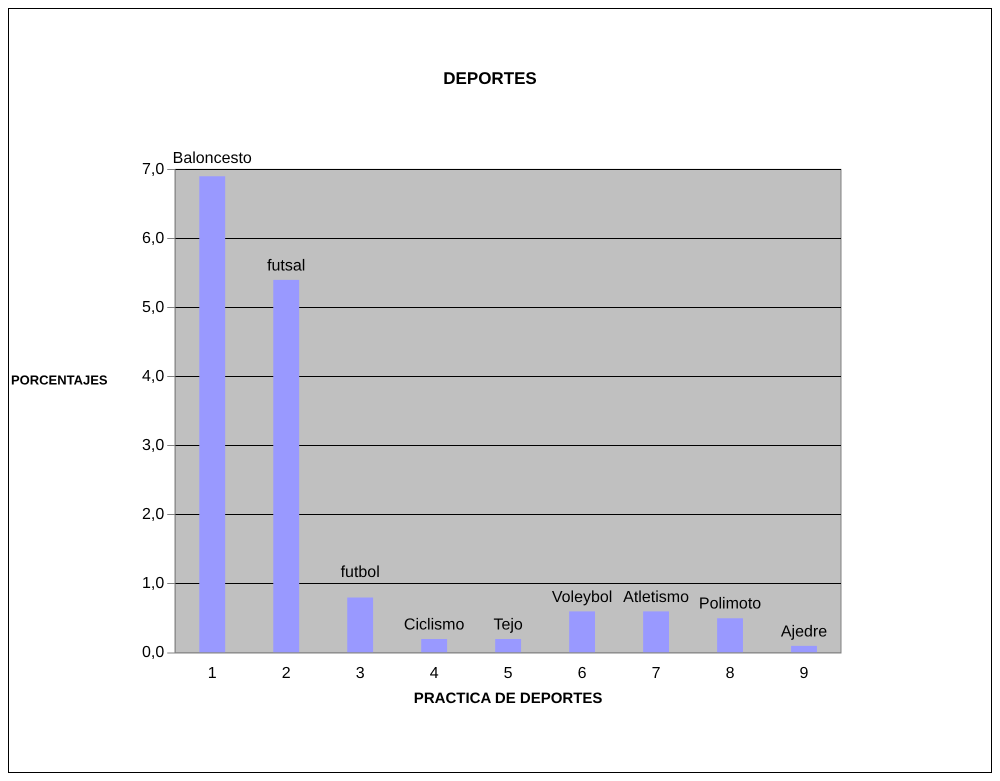 The width and height of the screenshot is (1000, 781). I want to click on y-tick-label: 4,0, so click(153, 376).